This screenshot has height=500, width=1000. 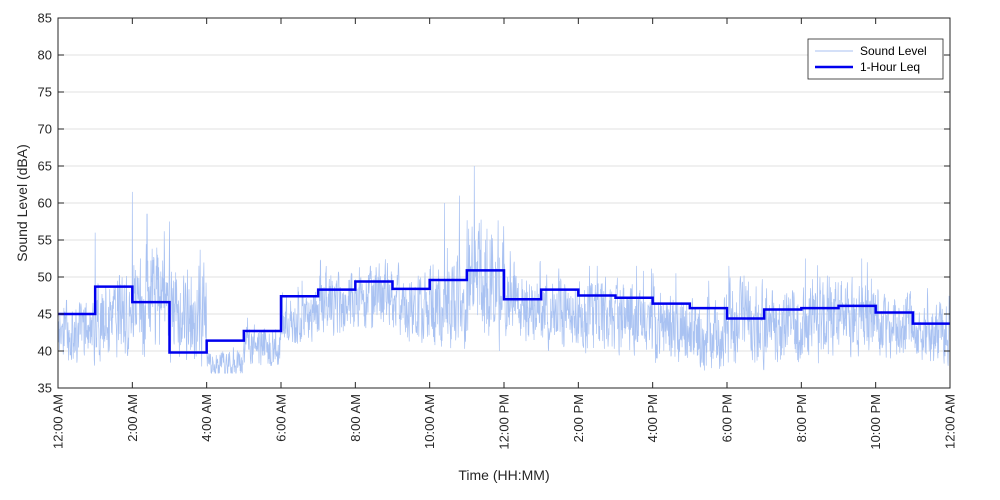 I want to click on x-tick-label: 4:00 PM, so click(x=652, y=418).